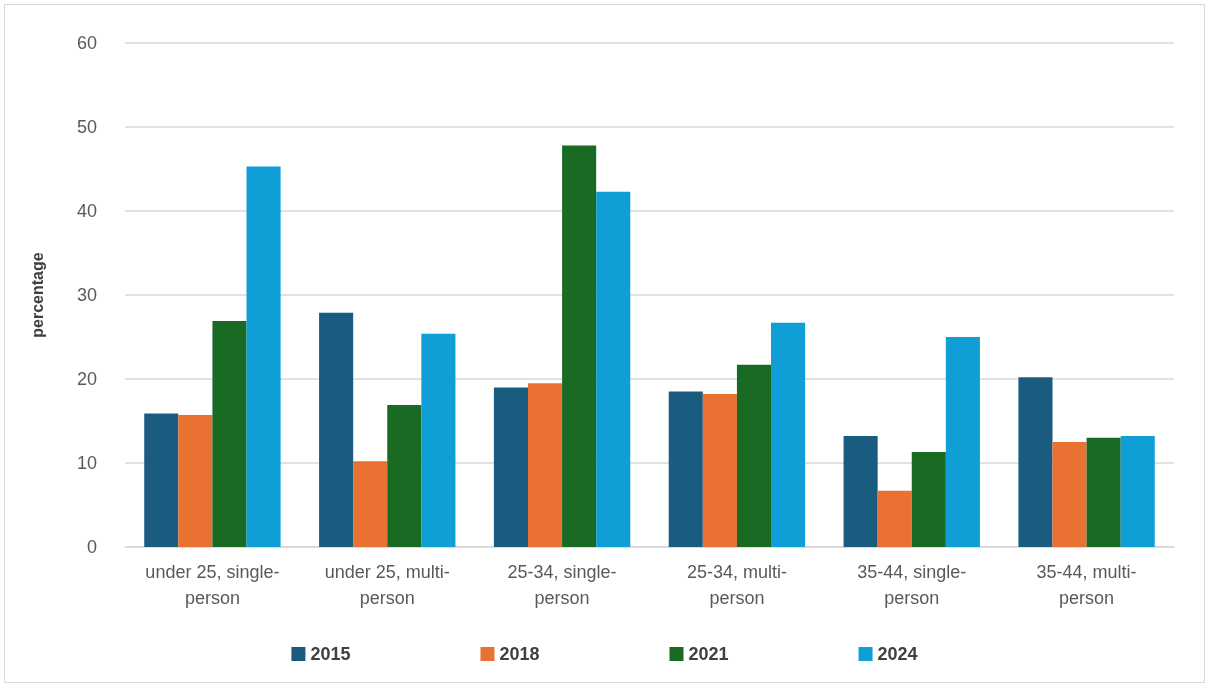  Describe the element at coordinates (562, 585) in the screenshot. I see `x-tick-label: 25-34, single-person` at that location.